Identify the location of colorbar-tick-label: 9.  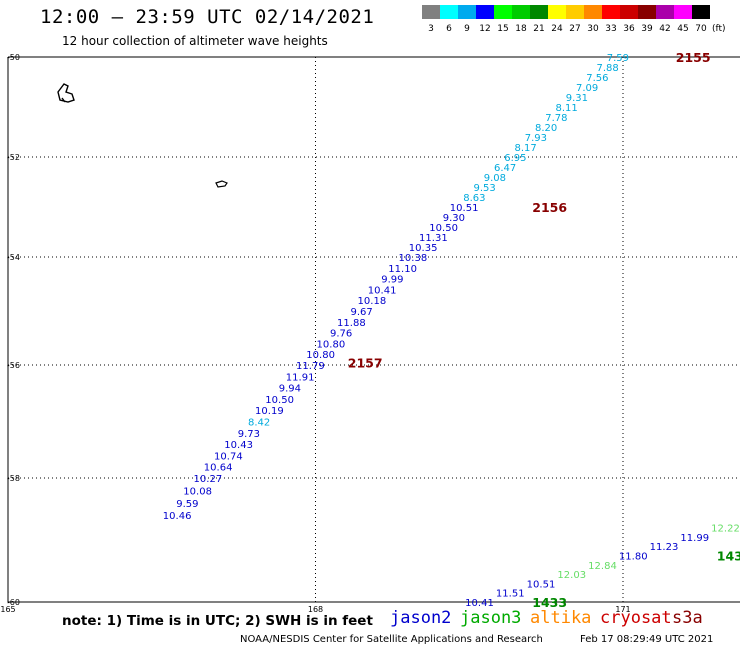
(467, 29).